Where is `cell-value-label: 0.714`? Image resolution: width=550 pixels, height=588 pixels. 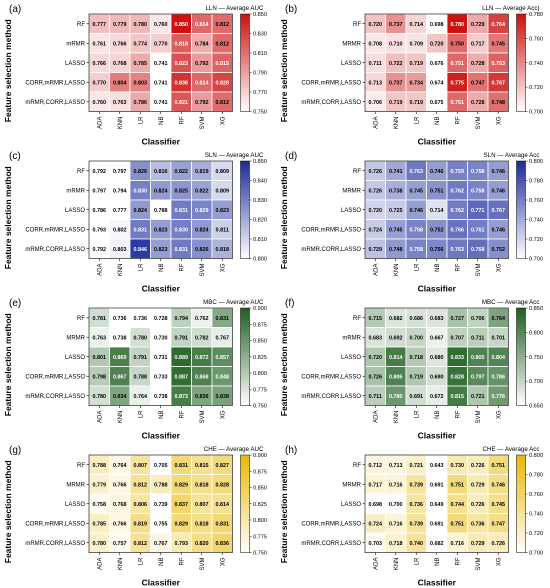 cell-value-label: 0.714 is located at coordinates (437, 211).